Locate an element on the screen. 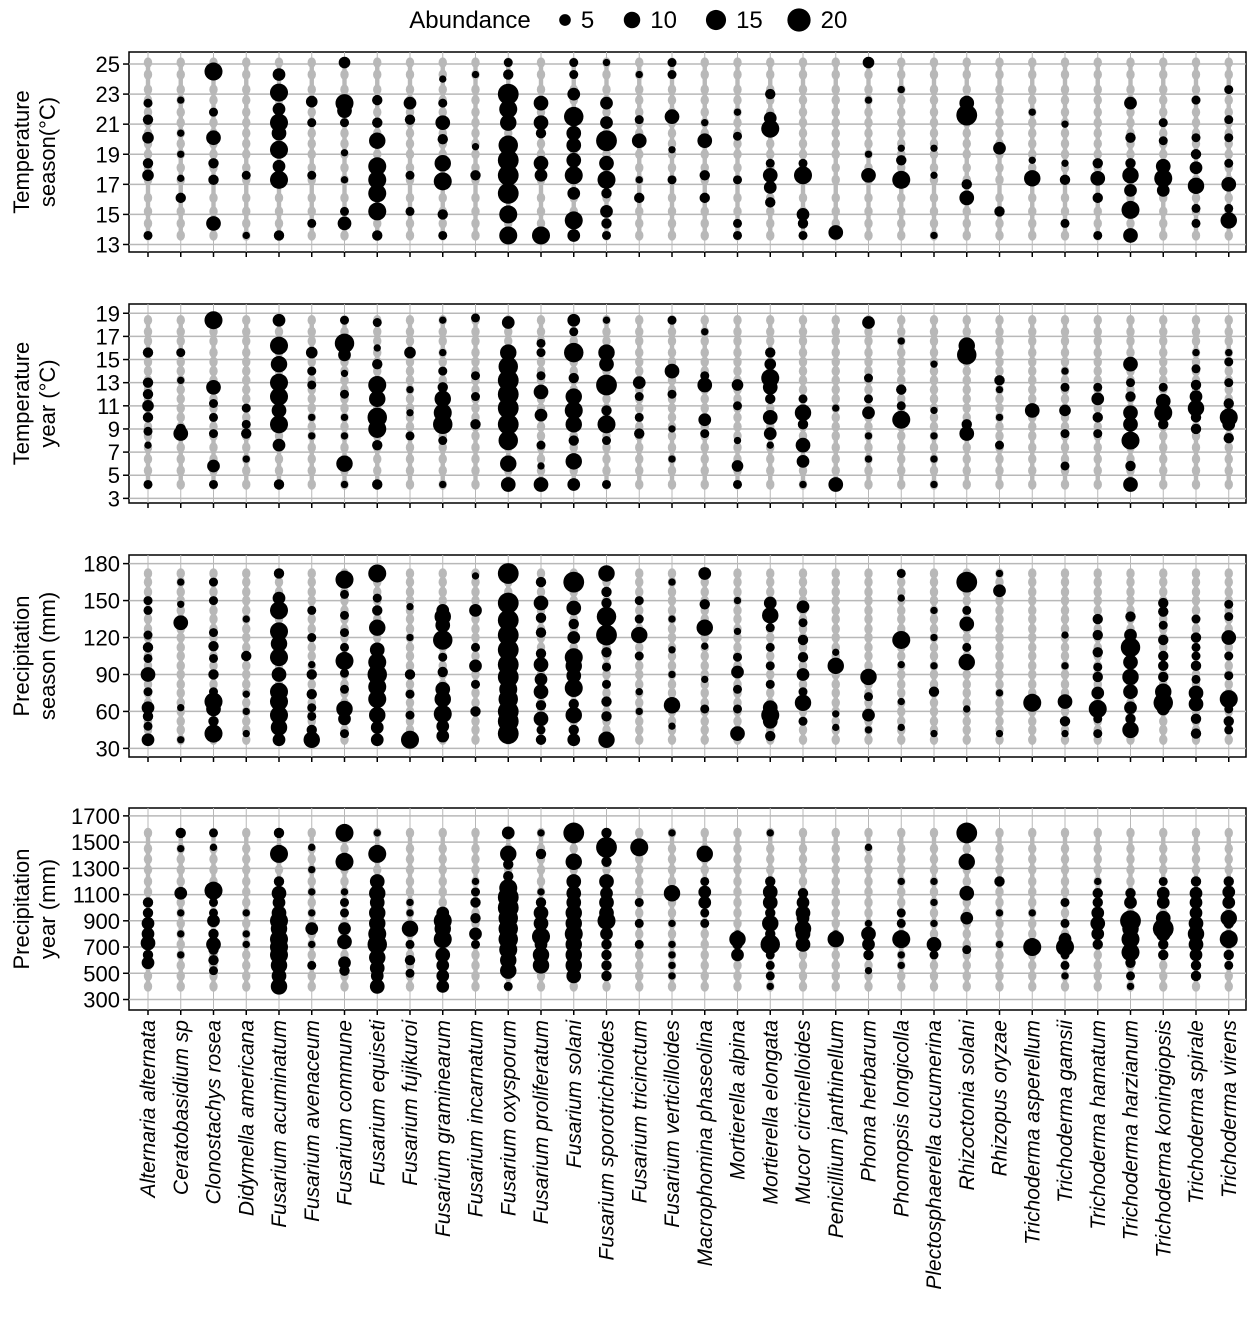  y-tick-label: 17 is located at coordinates (108, 336).